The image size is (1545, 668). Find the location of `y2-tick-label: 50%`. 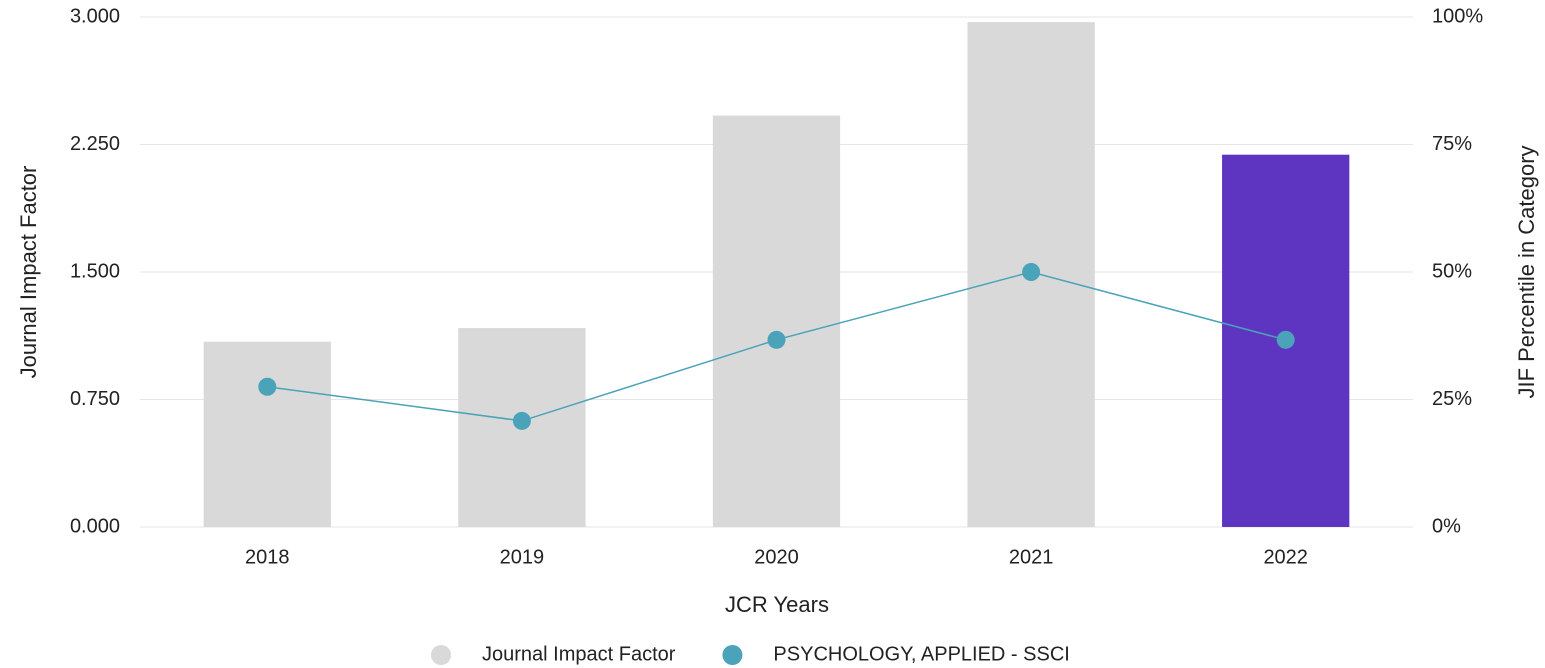

y2-tick-label: 50% is located at coordinates (1452, 271).